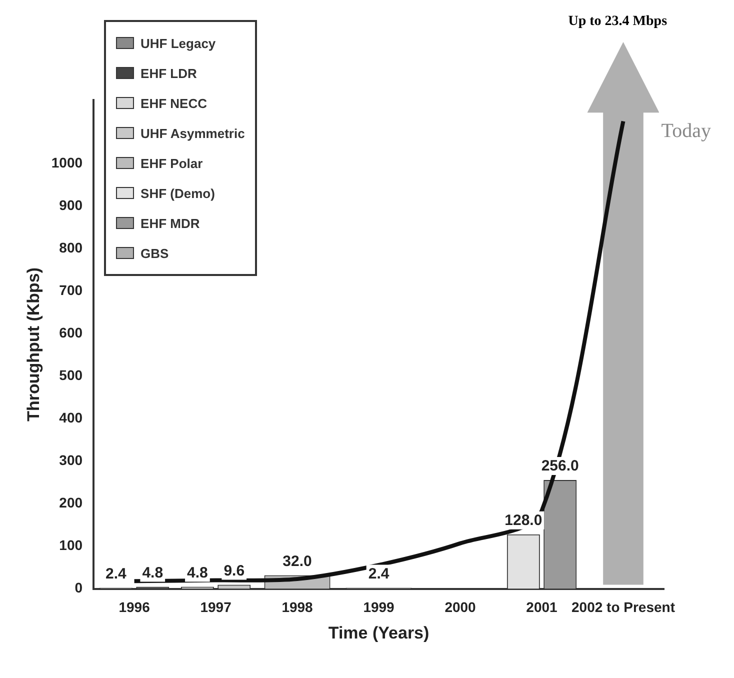 Image resolution: width=734 pixels, height=678 pixels. I want to click on y-tick-label: 900, so click(71, 205).